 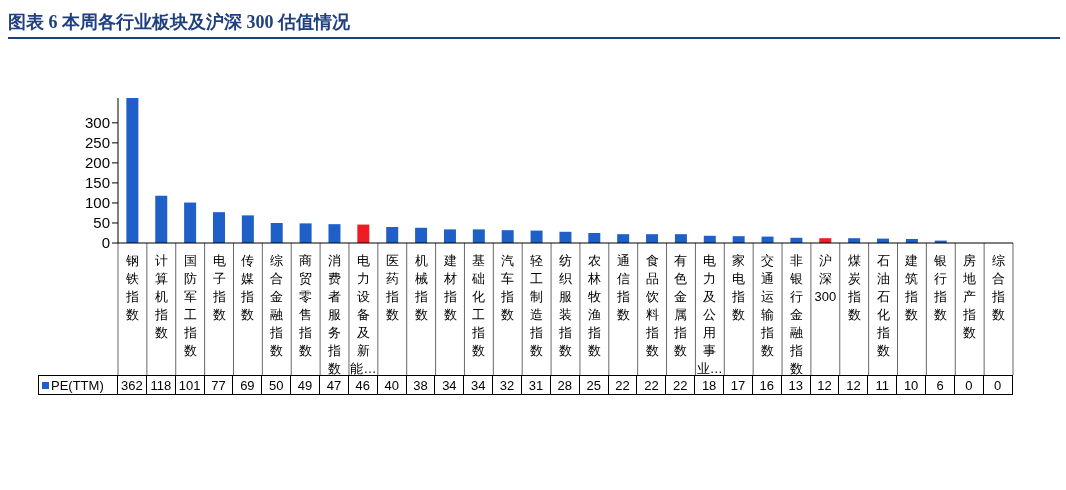 What do you see at coordinates (77, 385) in the screenshot?
I see `legend-label: PE(TTM)` at bounding box center [77, 385].